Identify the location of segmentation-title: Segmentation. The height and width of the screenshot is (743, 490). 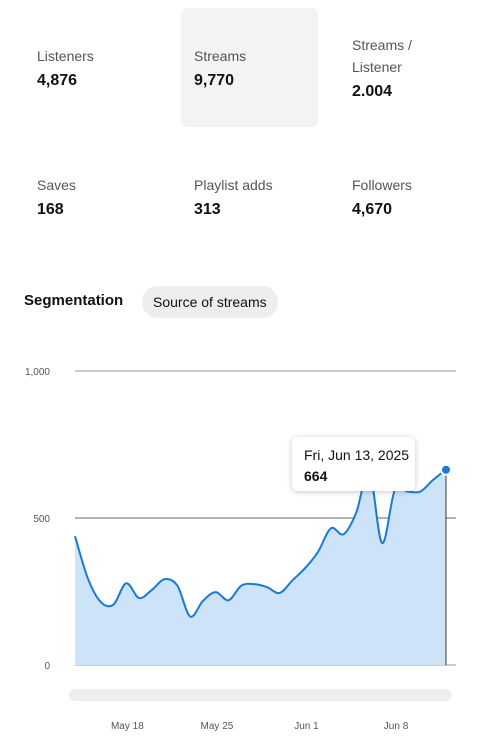
(74, 300).